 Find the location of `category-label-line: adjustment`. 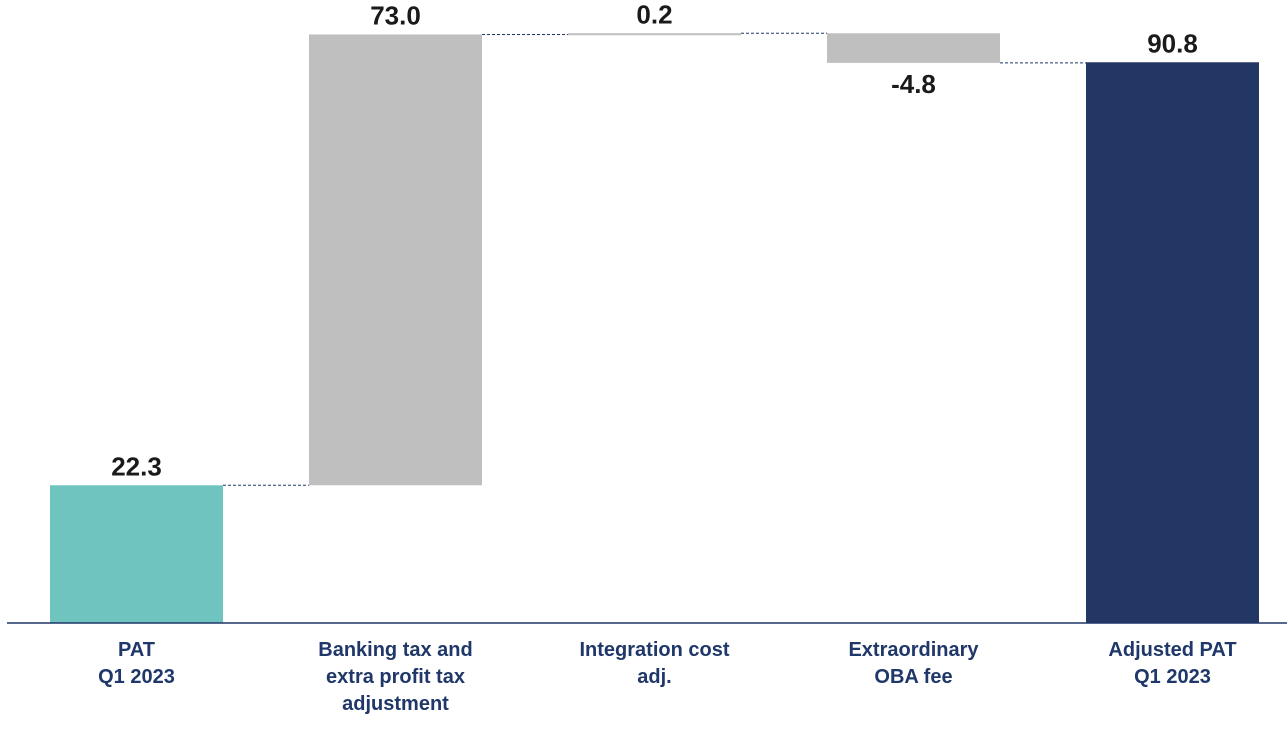

category-label-line: adjustment is located at coordinates (395, 704).